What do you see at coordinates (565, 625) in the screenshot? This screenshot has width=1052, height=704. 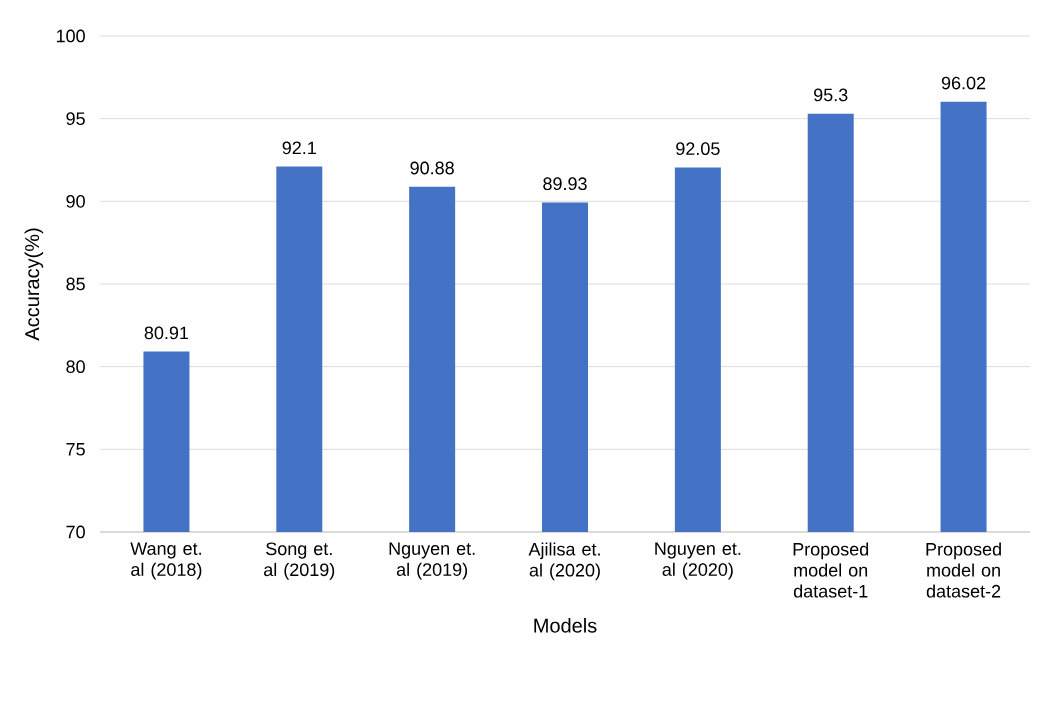 I see `x-axis-title: Models` at bounding box center [565, 625].